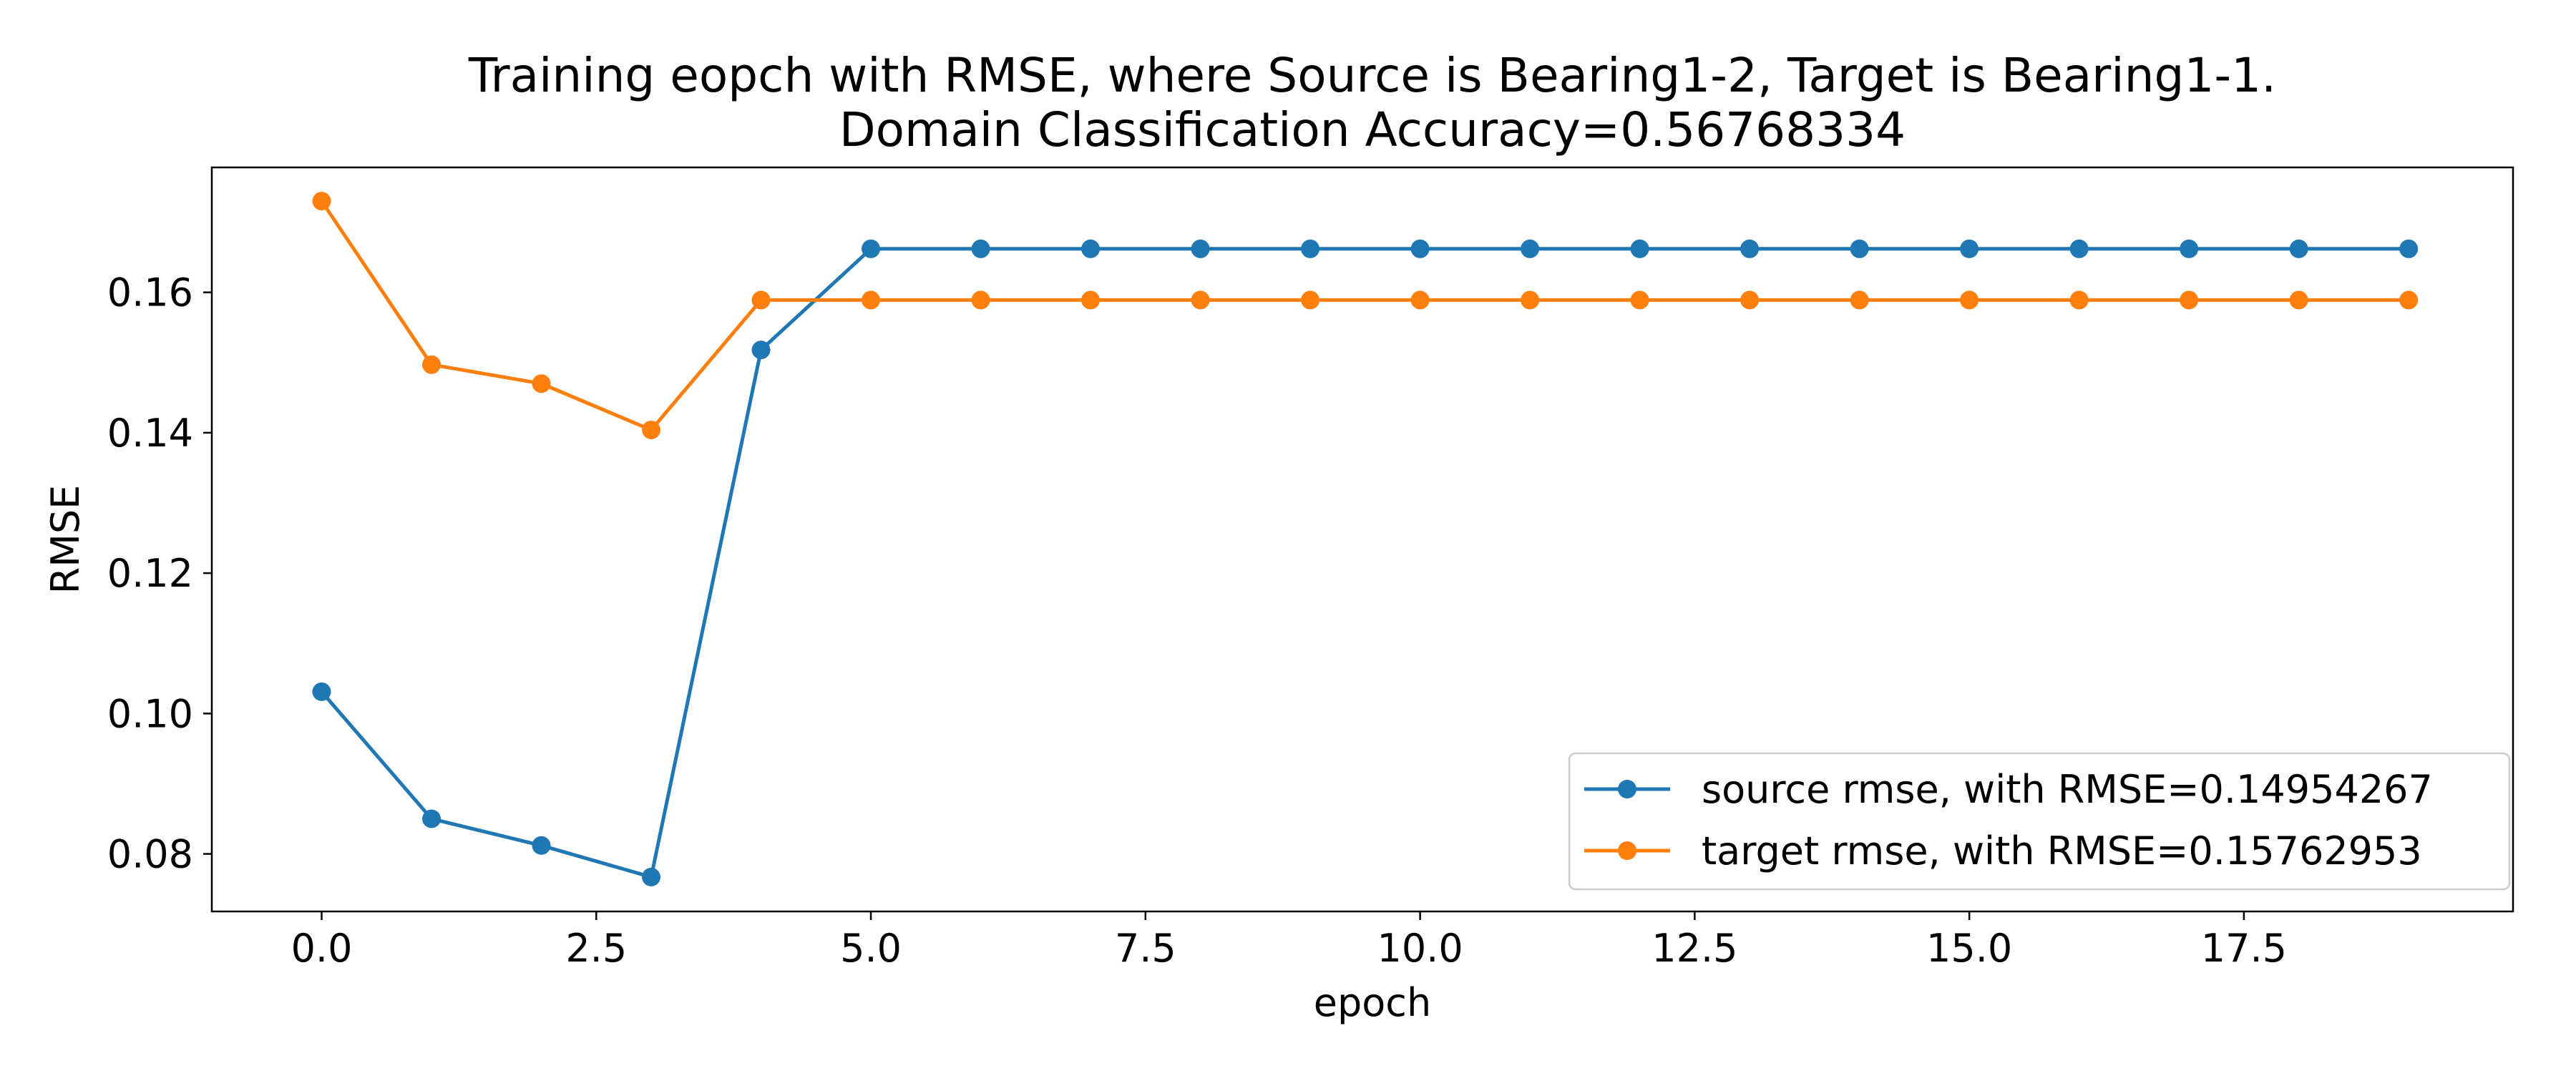 The image size is (2576, 1076). What do you see at coordinates (150, 714) in the screenshot?
I see `y-tick-label: 0.10` at bounding box center [150, 714].